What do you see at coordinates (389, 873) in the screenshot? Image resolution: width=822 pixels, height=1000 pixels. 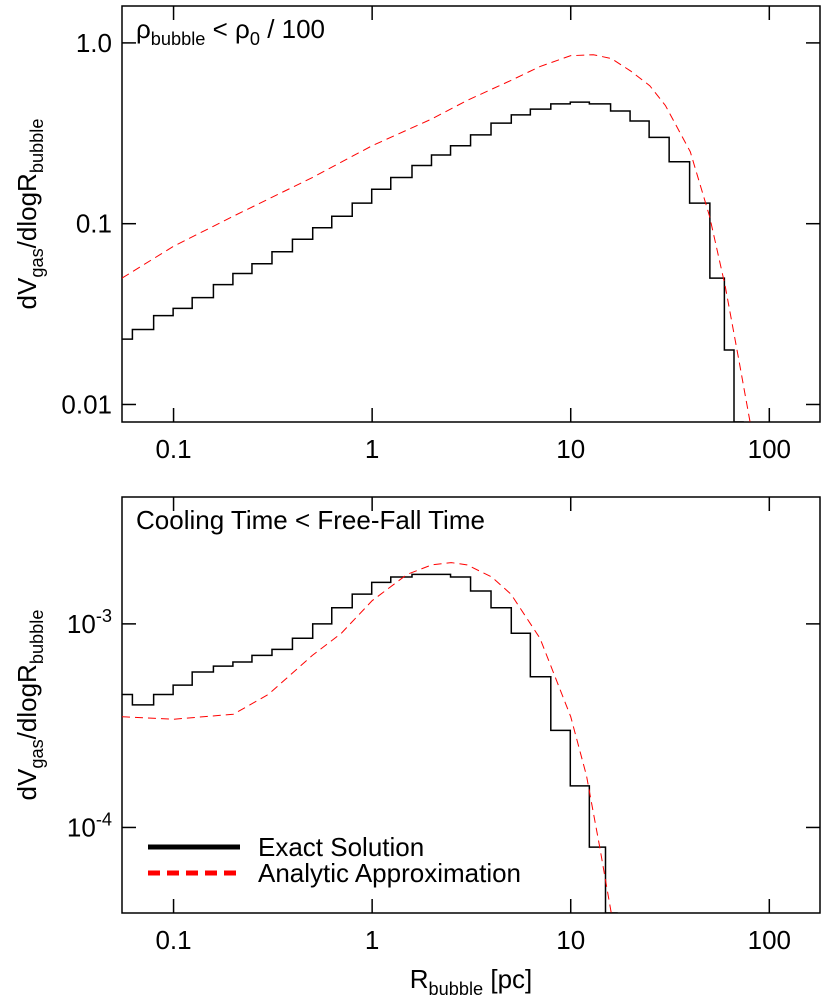 I see `legend-label: Analytic Approximation` at bounding box center [389, 873].